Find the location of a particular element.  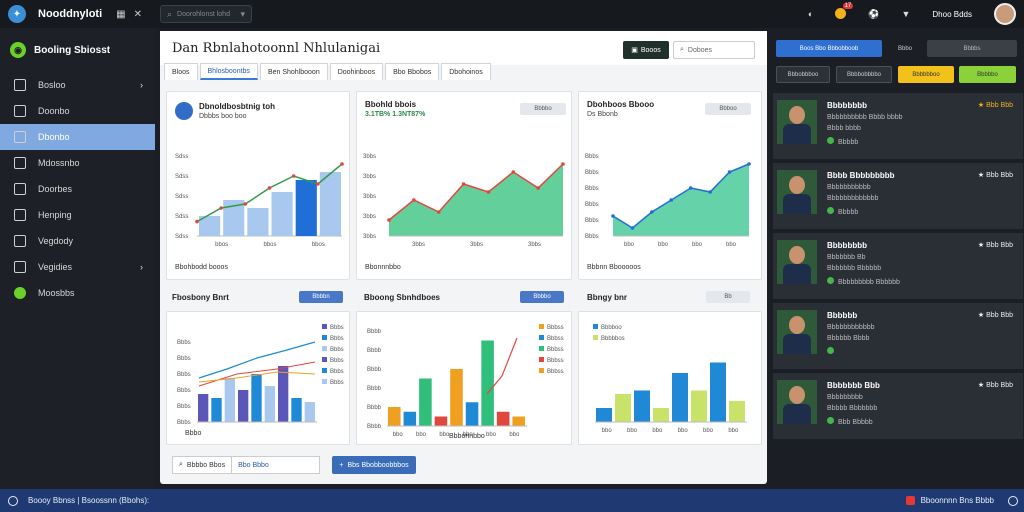

top-search-input: ⌕ Doorohlonst lohd ▾ is located at coordinates (206, 14).